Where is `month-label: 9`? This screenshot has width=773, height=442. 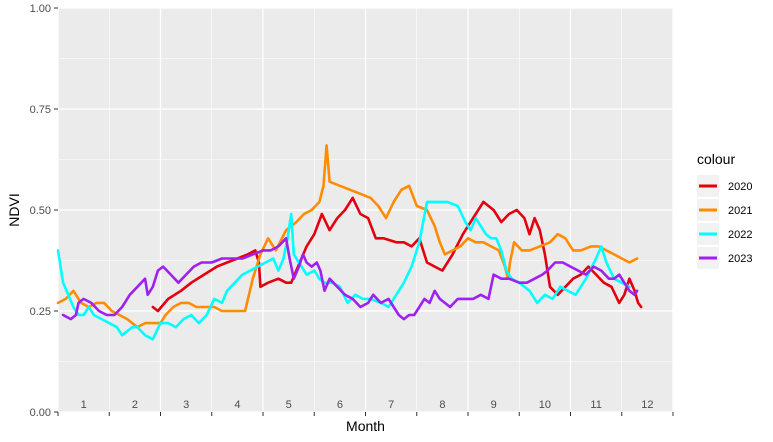 month-label: 9 is located at coordinates (494, 405).